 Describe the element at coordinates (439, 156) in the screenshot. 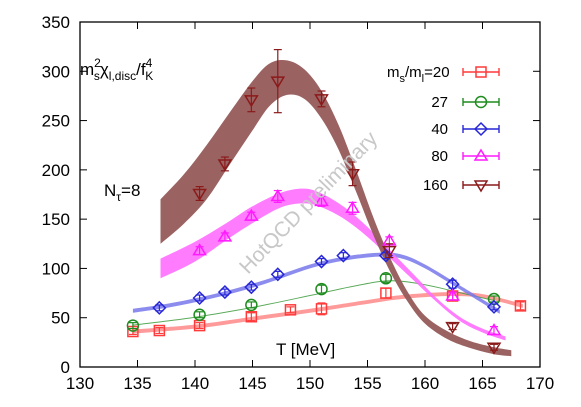

I see `legend-label-3: 80` at that location.